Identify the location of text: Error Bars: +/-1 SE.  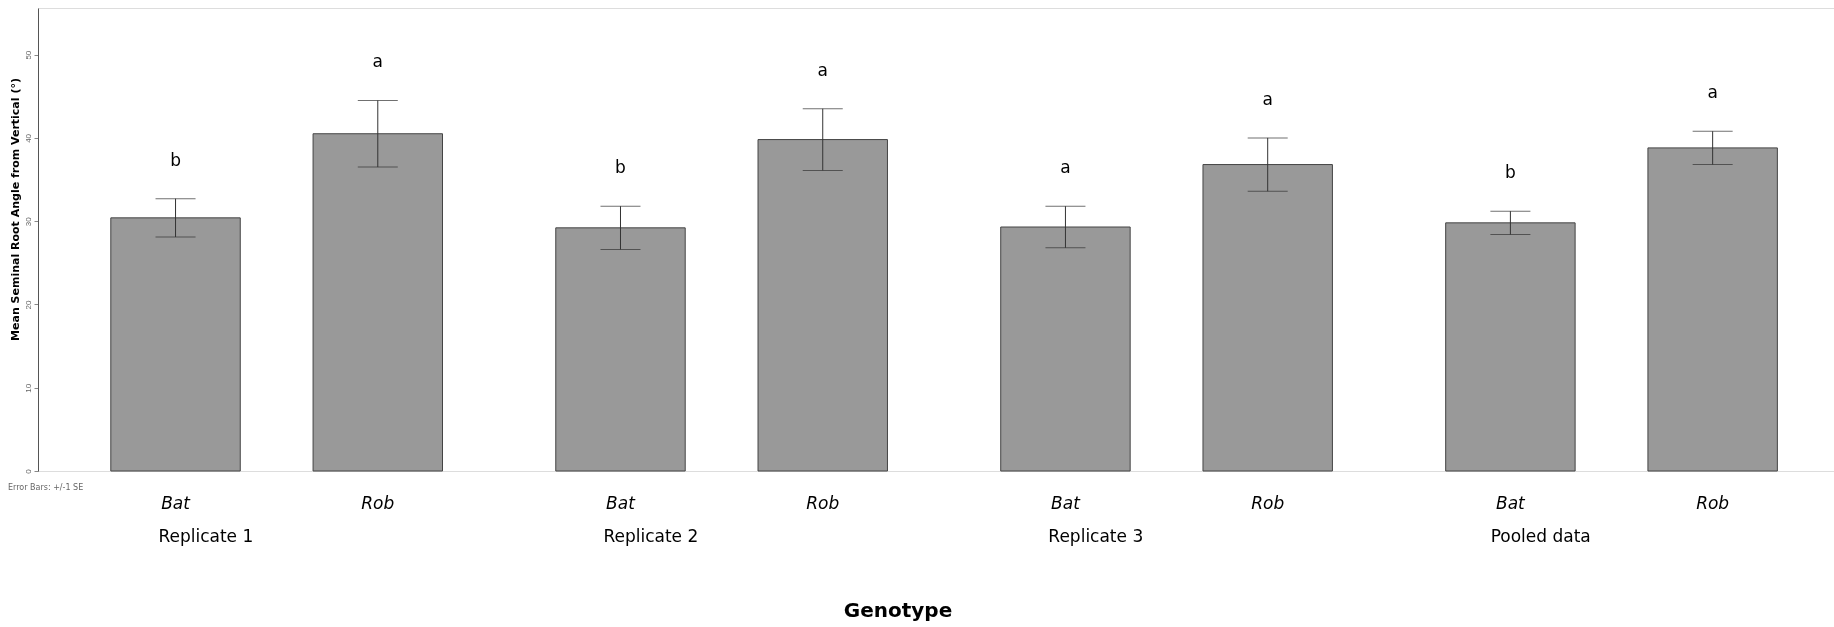
(46, 487).